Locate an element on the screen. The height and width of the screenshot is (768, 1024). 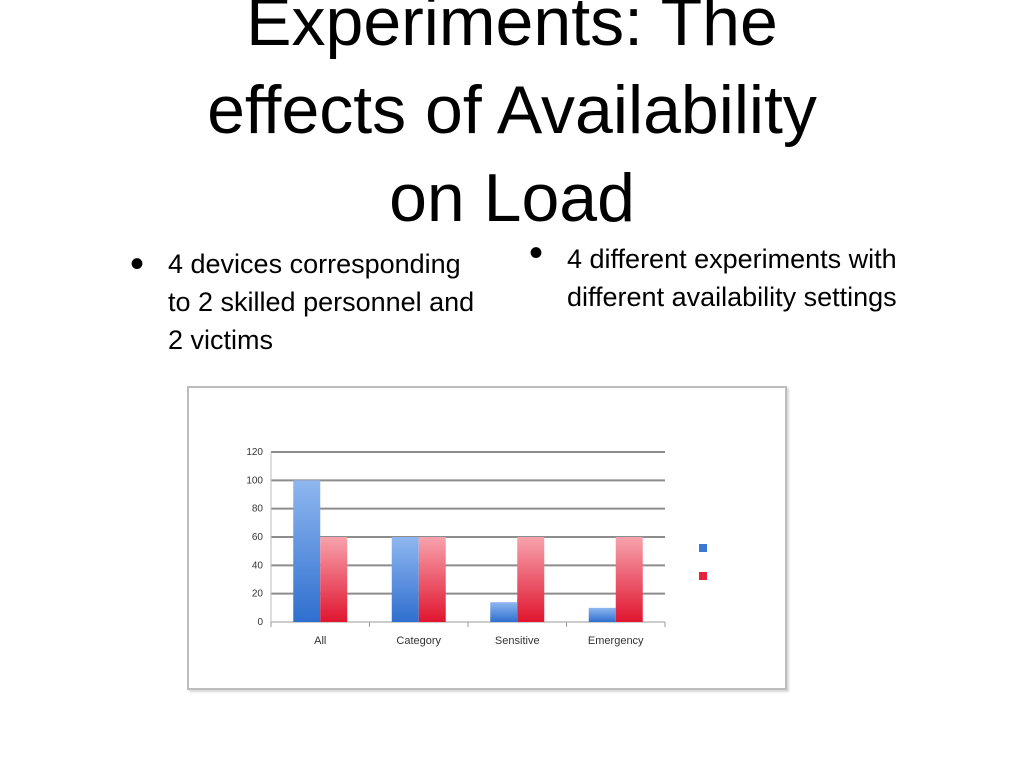
y-tick-label: 80 is located at coordinates (258, 509).